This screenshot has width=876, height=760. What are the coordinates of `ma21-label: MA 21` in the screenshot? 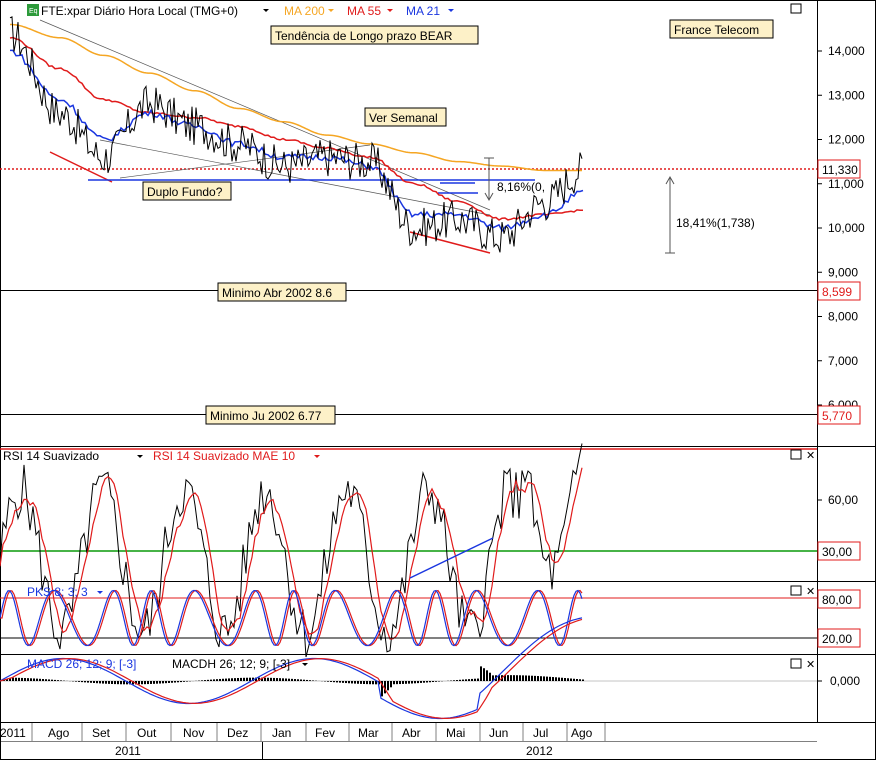 It's located at (423, 11).